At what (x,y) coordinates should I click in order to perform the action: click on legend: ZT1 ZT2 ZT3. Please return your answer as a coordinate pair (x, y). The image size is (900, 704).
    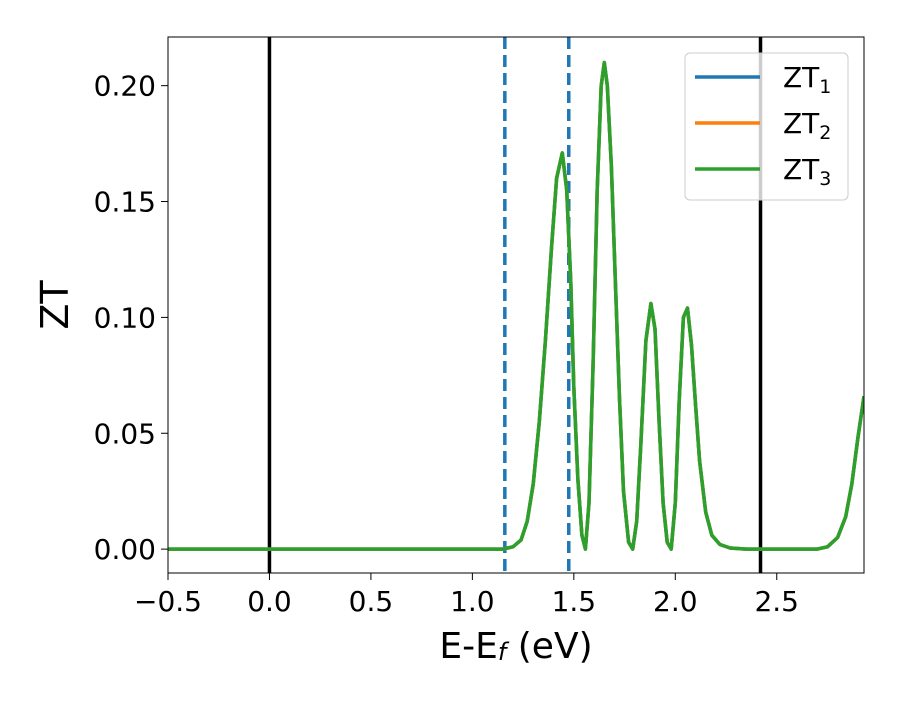
    Looking at the image, I should click on (766, 126).